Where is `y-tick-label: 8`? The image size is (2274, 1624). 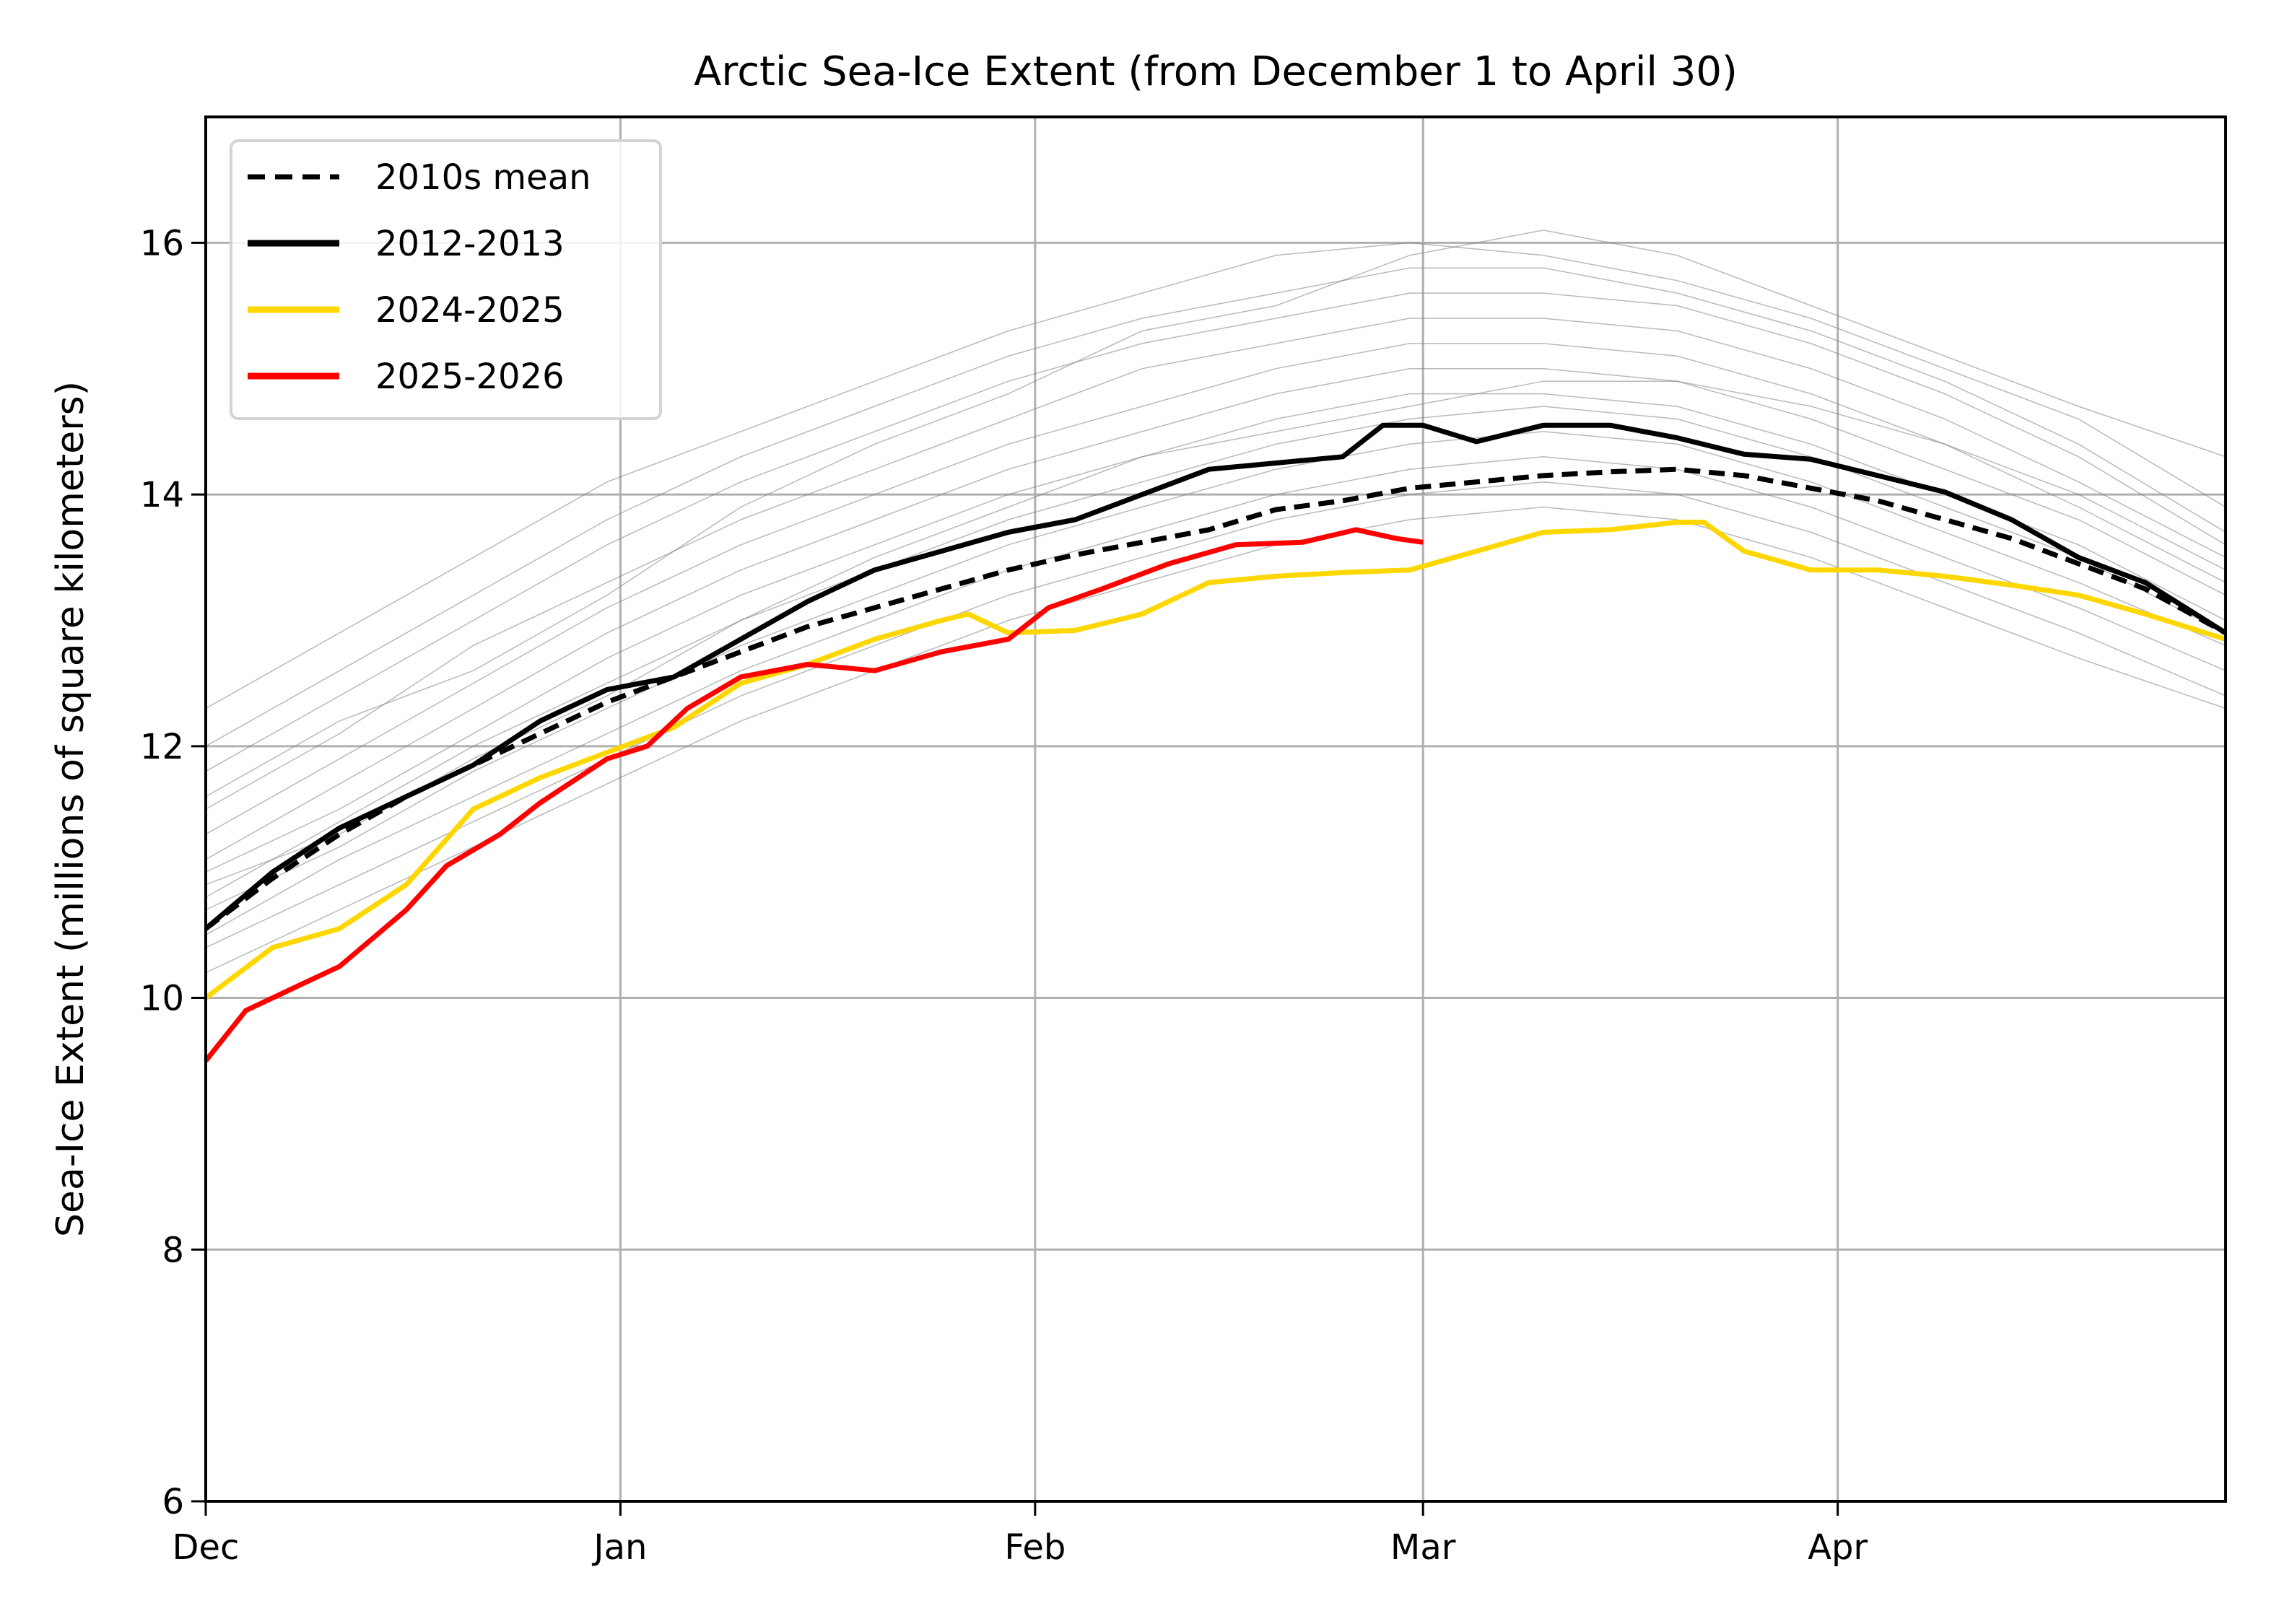 y-tick-label: 8 is located at coordinates (173, 1250).